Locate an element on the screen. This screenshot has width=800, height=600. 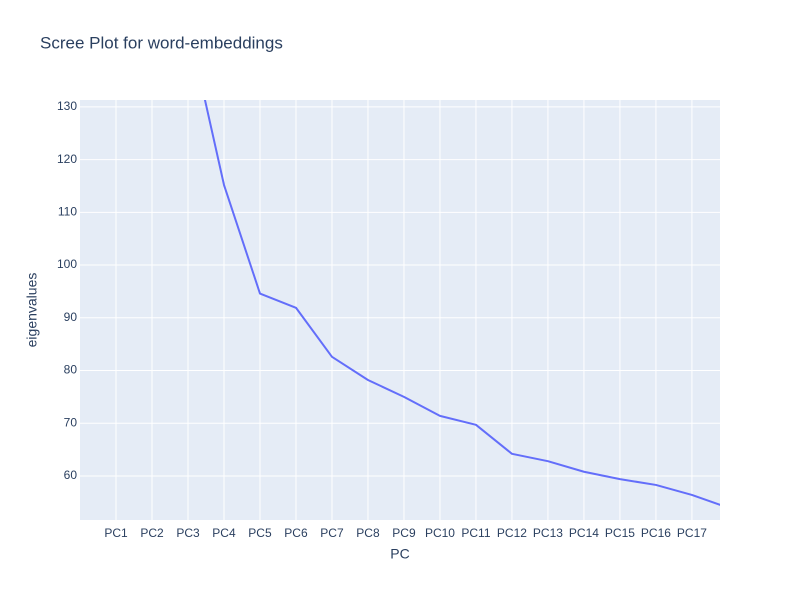
x-tick-label: PC7 is located at coordinates (332, 533).